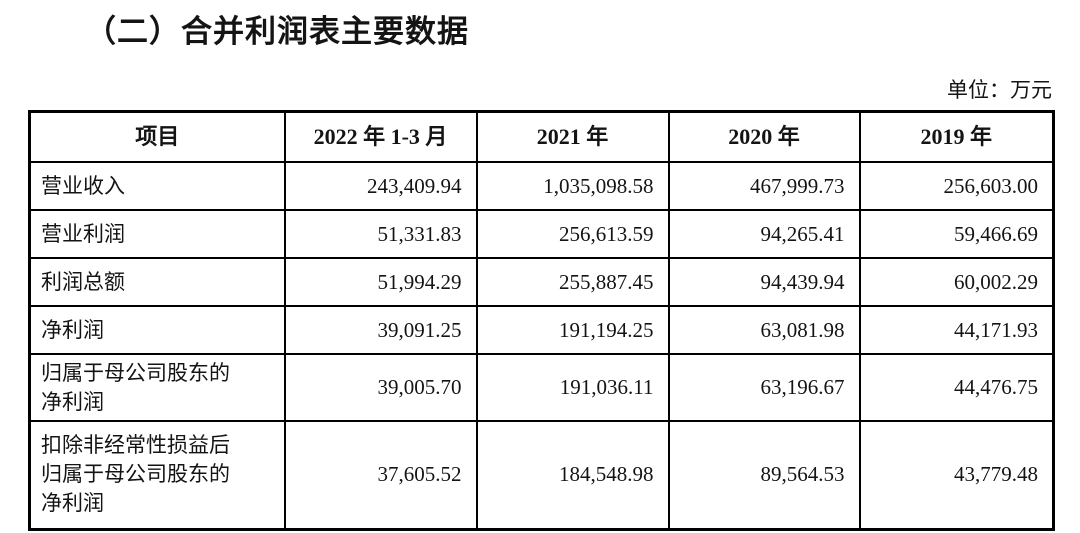 This screenshot has height=533, width=1080. Describe the element at coordinates (764, 234) in the screenshot. I see `cell-value: 94,265.41` at that location.